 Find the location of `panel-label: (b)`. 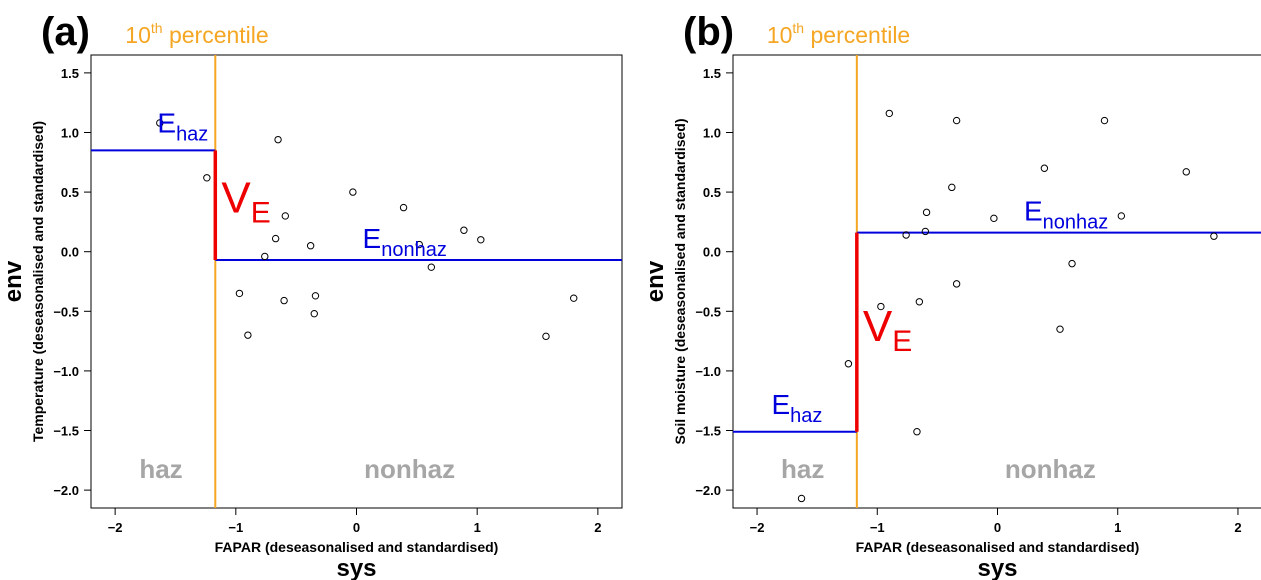

panel-label: (b) is located at coordinates (708, 32).